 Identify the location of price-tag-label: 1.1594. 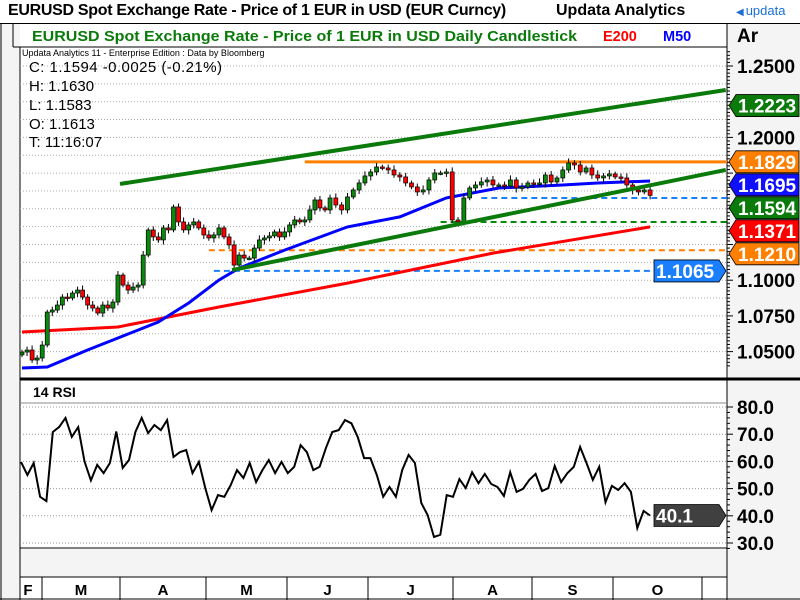
(767, 209).